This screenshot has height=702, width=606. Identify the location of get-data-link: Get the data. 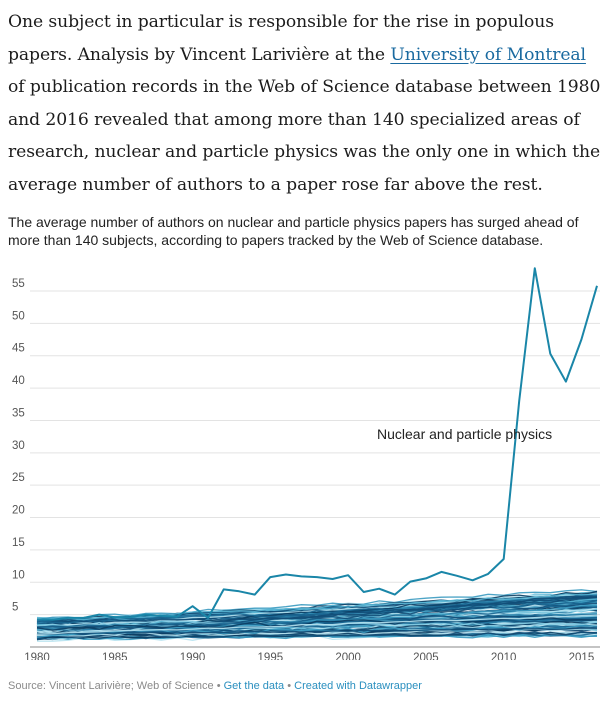
(254, 686).